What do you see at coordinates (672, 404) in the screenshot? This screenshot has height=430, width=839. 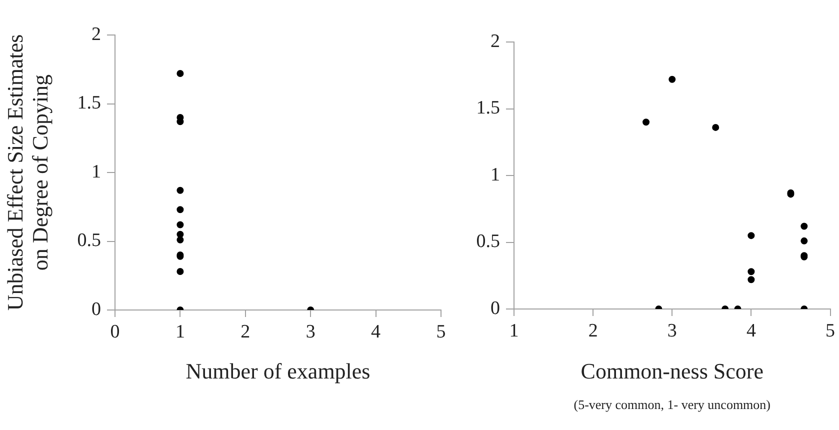 I see `text: (5-very common, 1- very uncommon)` at bounding box center [672, 404].